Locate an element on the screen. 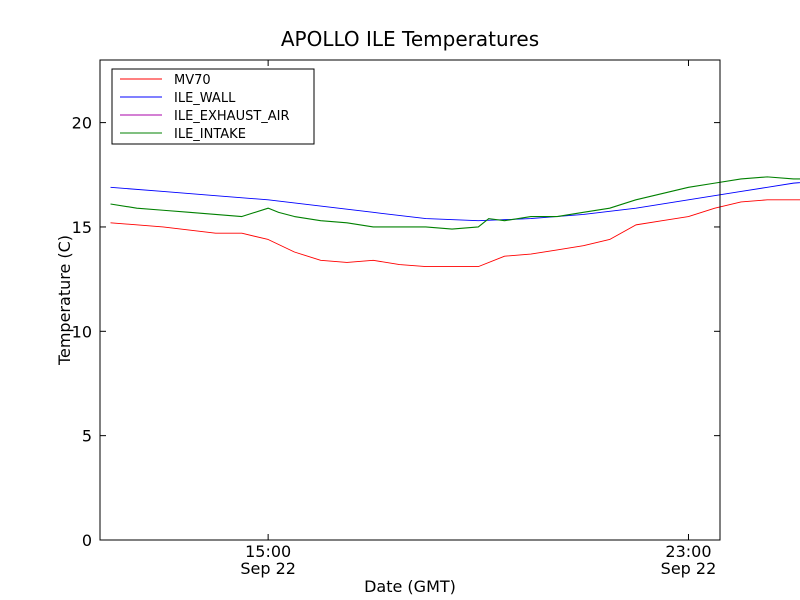 The height and width of the screenshot is (600, 800). series-layer is located at coordinates (455, 222).